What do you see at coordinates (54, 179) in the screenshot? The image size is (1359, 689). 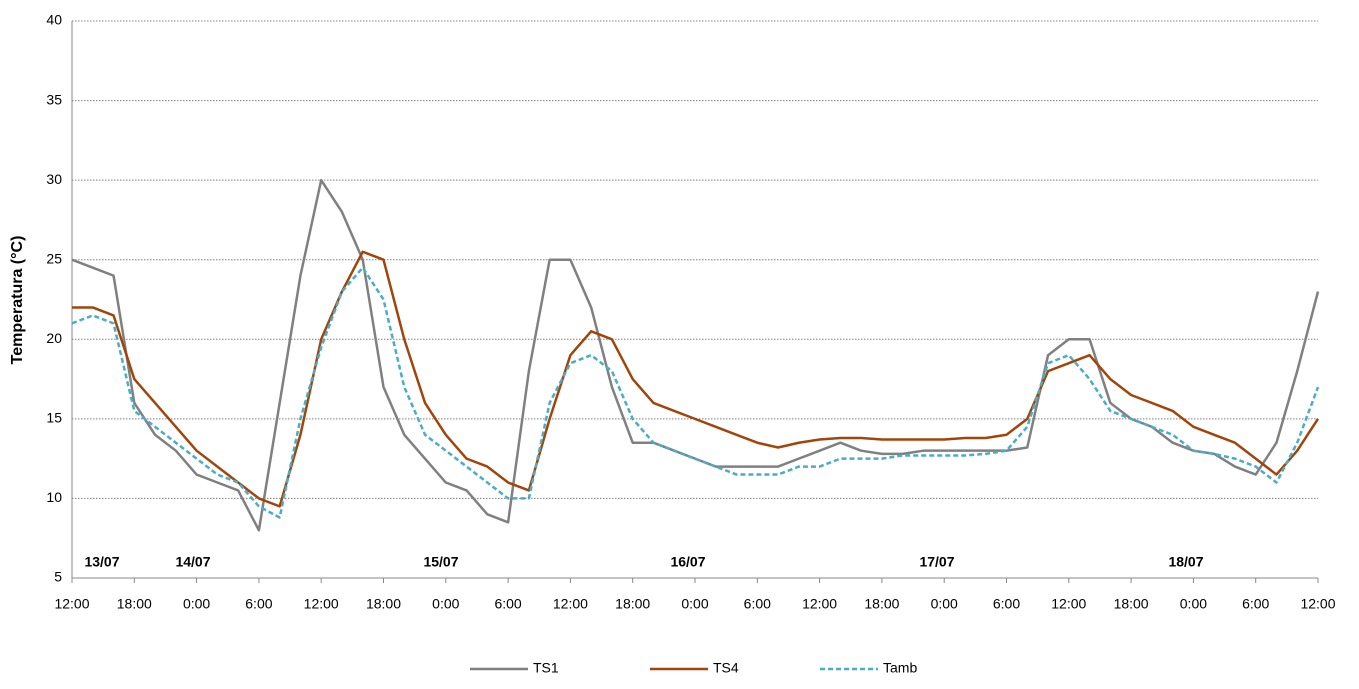 I see `y-tick-label: 30` at bounding box center [54, 179].